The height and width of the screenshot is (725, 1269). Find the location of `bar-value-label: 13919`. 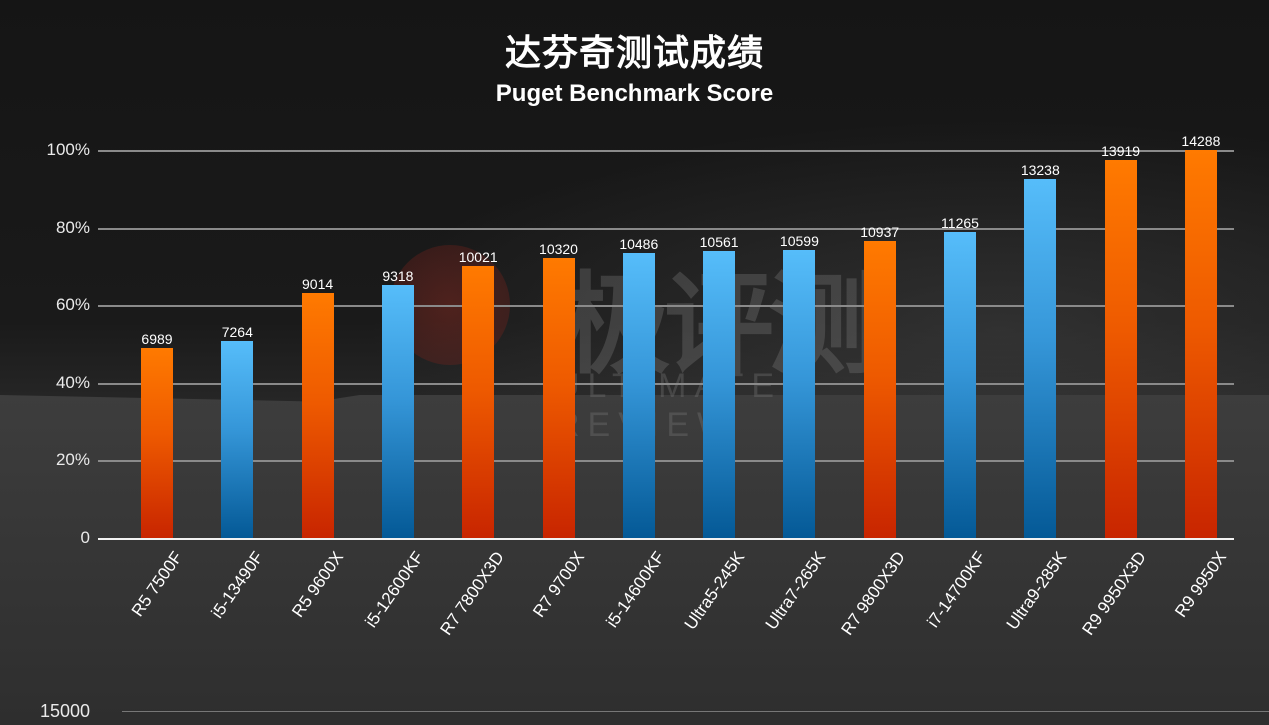

bar-value-label: 13919 is located at coordinates (1121, 151).